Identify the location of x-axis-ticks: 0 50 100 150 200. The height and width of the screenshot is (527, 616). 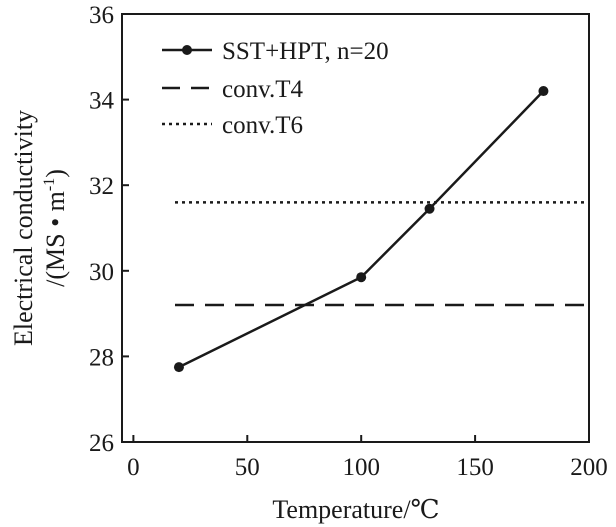
(367, 458).